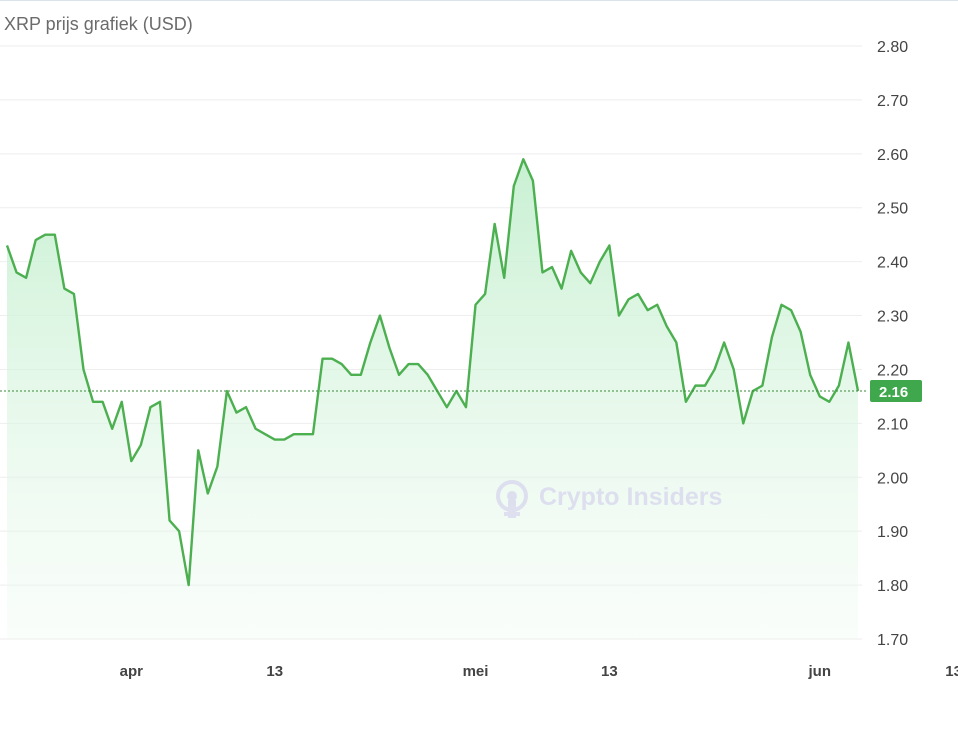 The height and width of the screenshot is (735, 958). I want to click on x-axis: apr 13 mei 13 jun 13, so click(539, 671).